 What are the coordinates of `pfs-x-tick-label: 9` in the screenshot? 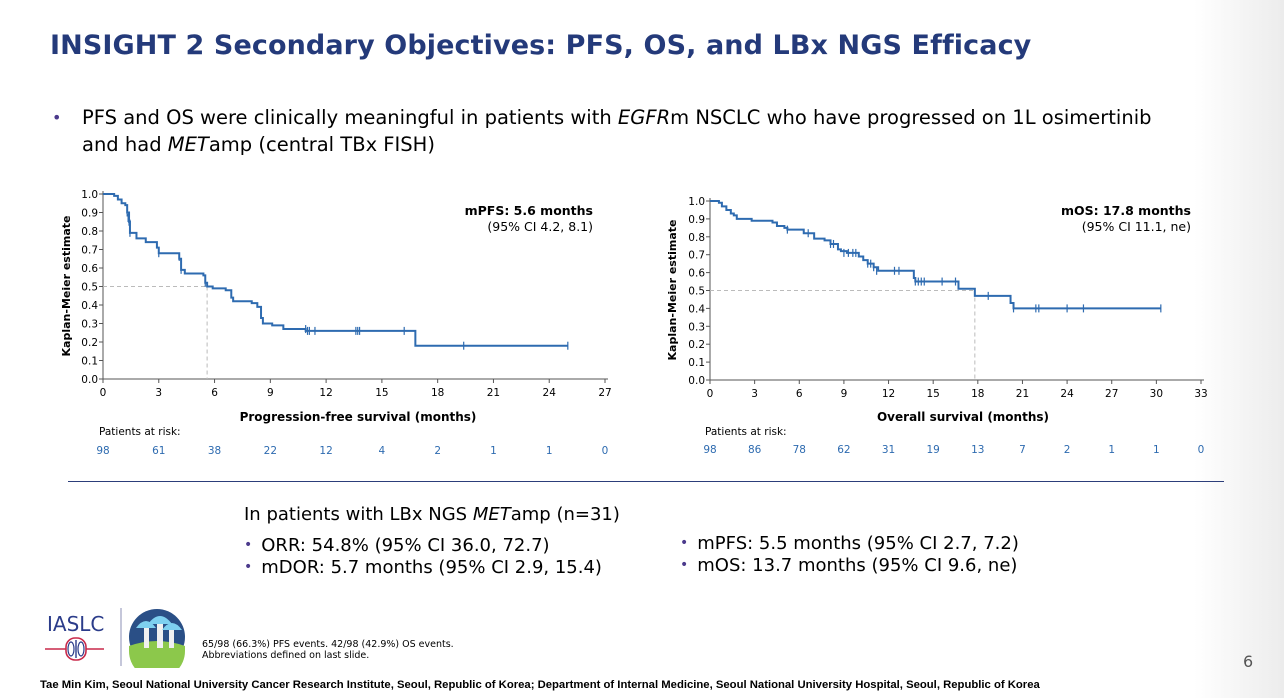 It's located at (270, 393).